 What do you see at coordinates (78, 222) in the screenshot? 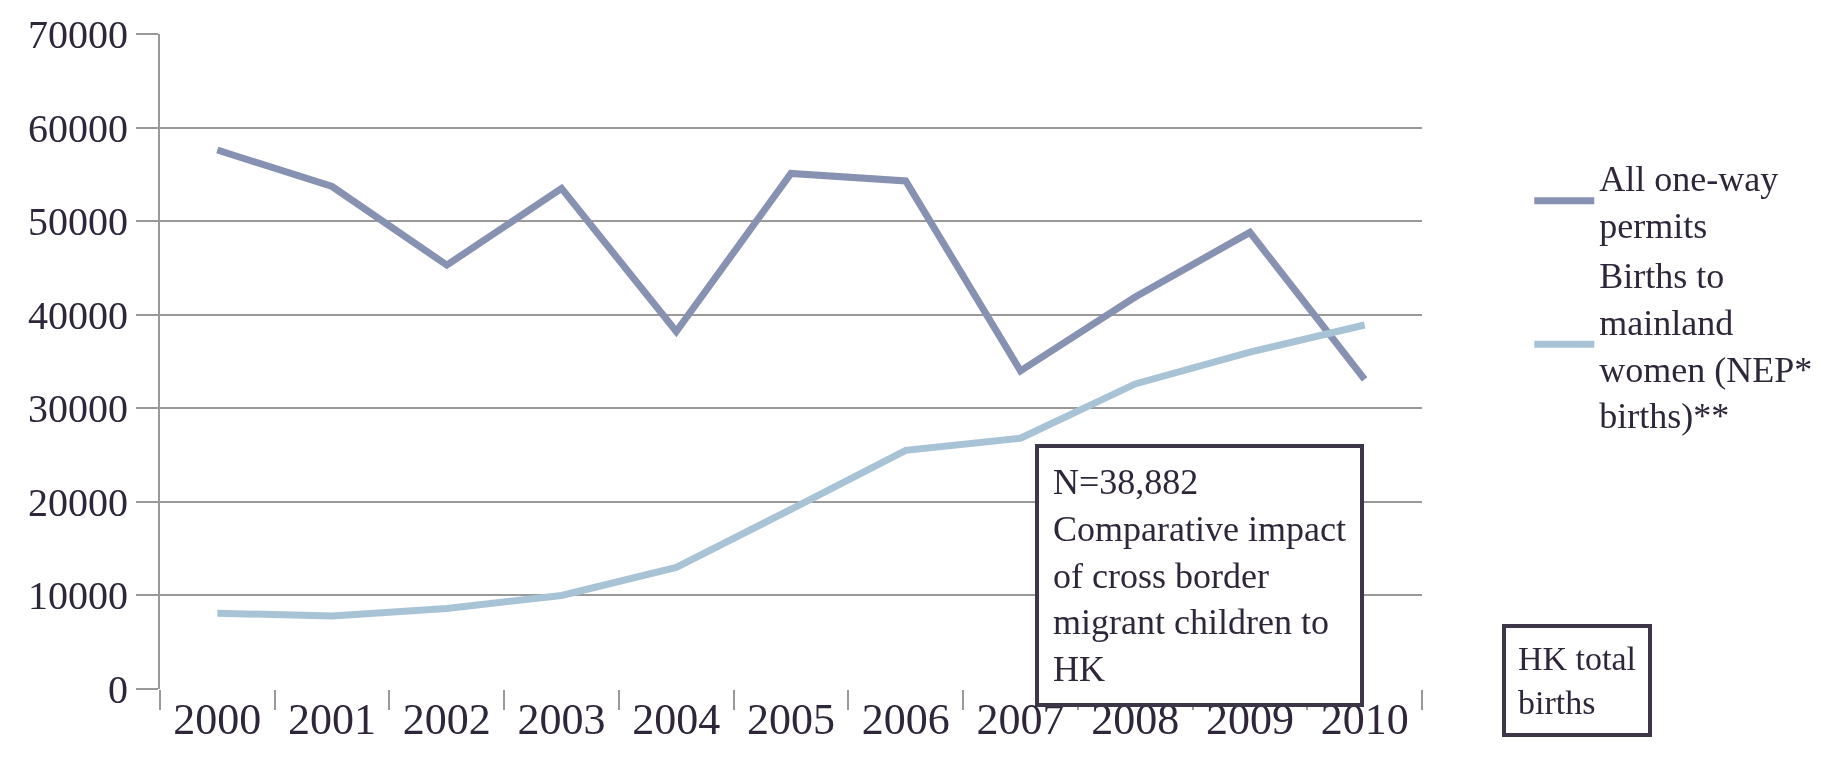
I see `y-tick-label: 50000` at bounding box center [78, 222].